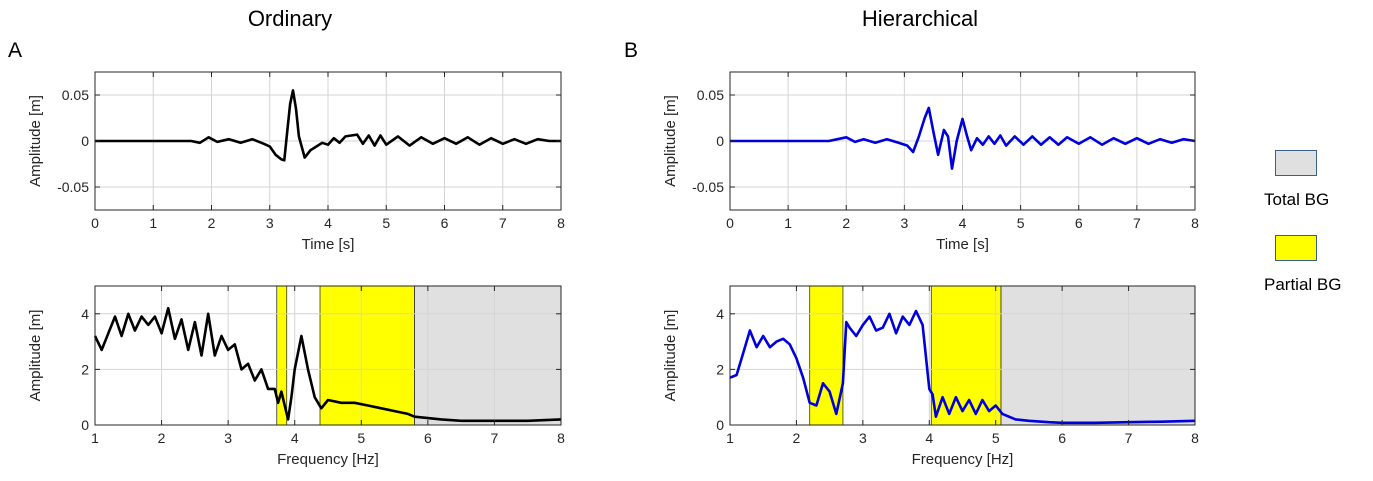 The image size is (1373, 481). What do you see at coordinates (290, 18) in the screenshot?
I see `title-ordinary: Ordinary` at bounding box center [290, 18].